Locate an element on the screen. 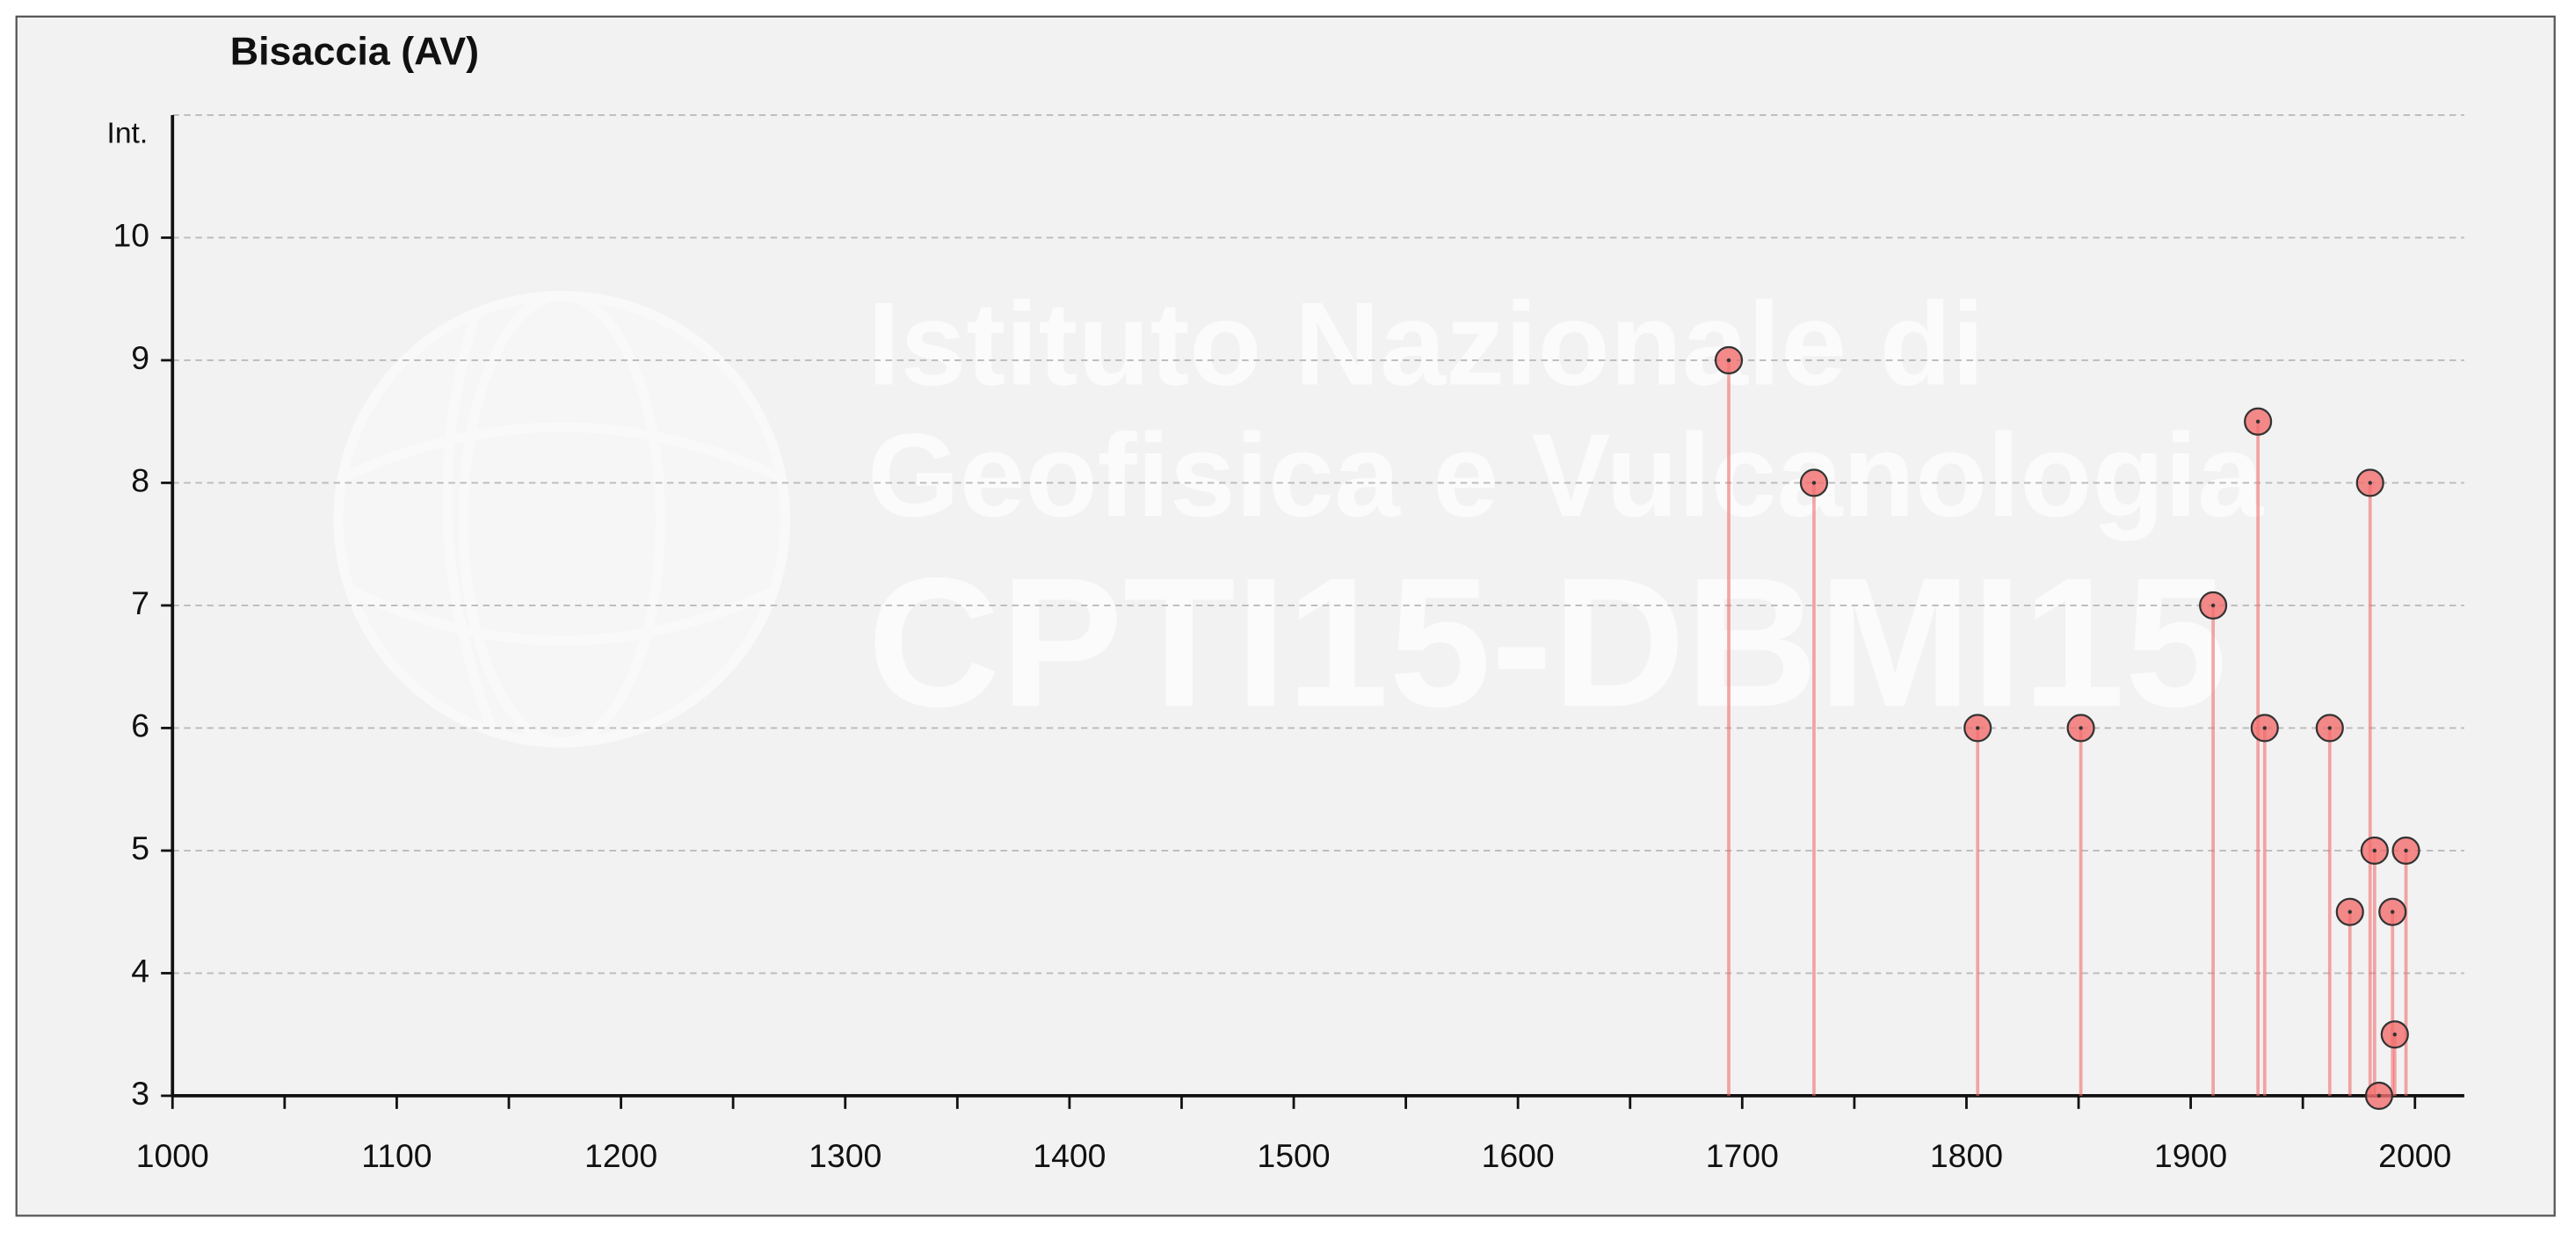 The image size is (2576, 1247). y-tick-label: 6 is located at coordinates (140, 725).